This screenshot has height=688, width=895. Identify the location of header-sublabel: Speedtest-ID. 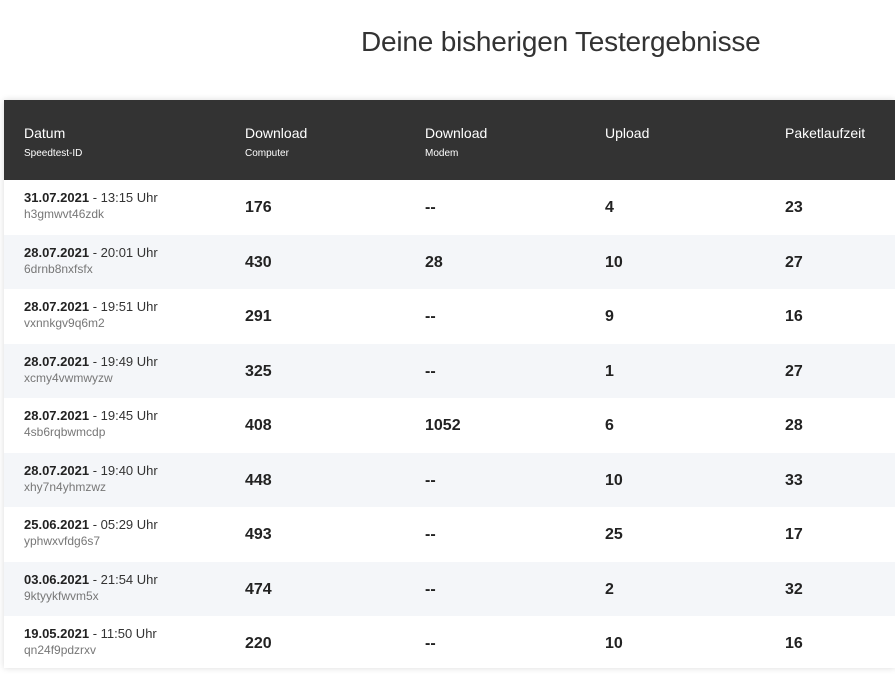
(53, 153).